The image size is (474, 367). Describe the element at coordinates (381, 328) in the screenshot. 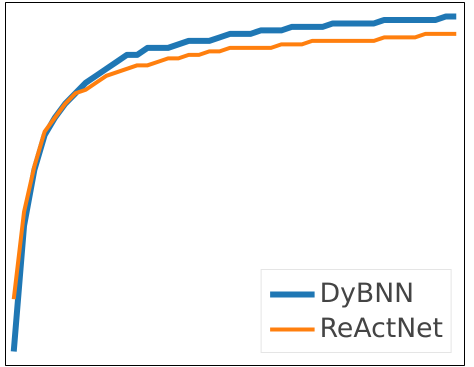

I see `legend-label: ReActNet` at that location.